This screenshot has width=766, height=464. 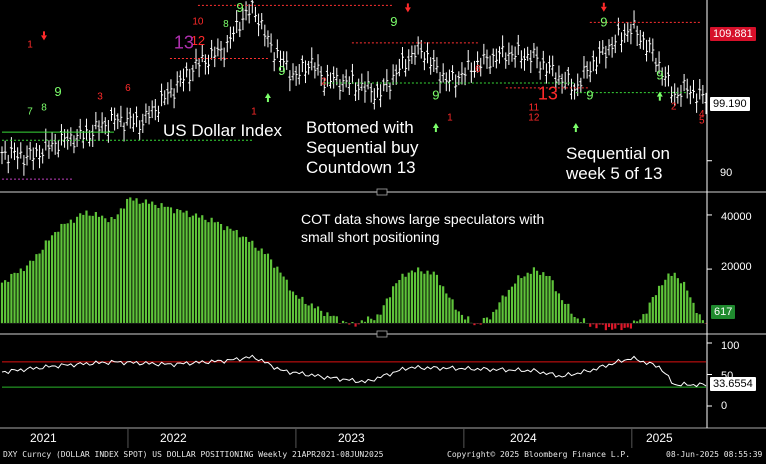 I want to click on annotation-bottomed-line2: Sequential buy, so click(x=362, y=147).